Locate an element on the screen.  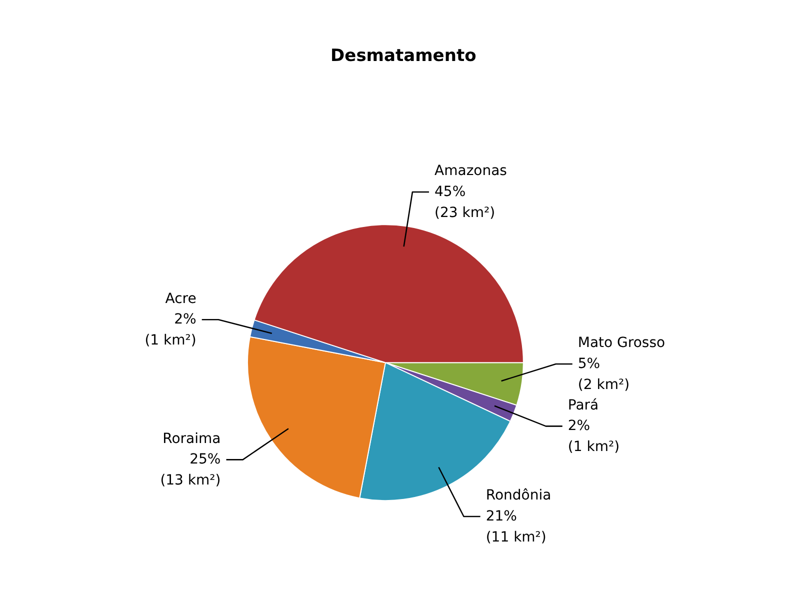
slice-label: Rondônia is located at coordinates (519, 496).